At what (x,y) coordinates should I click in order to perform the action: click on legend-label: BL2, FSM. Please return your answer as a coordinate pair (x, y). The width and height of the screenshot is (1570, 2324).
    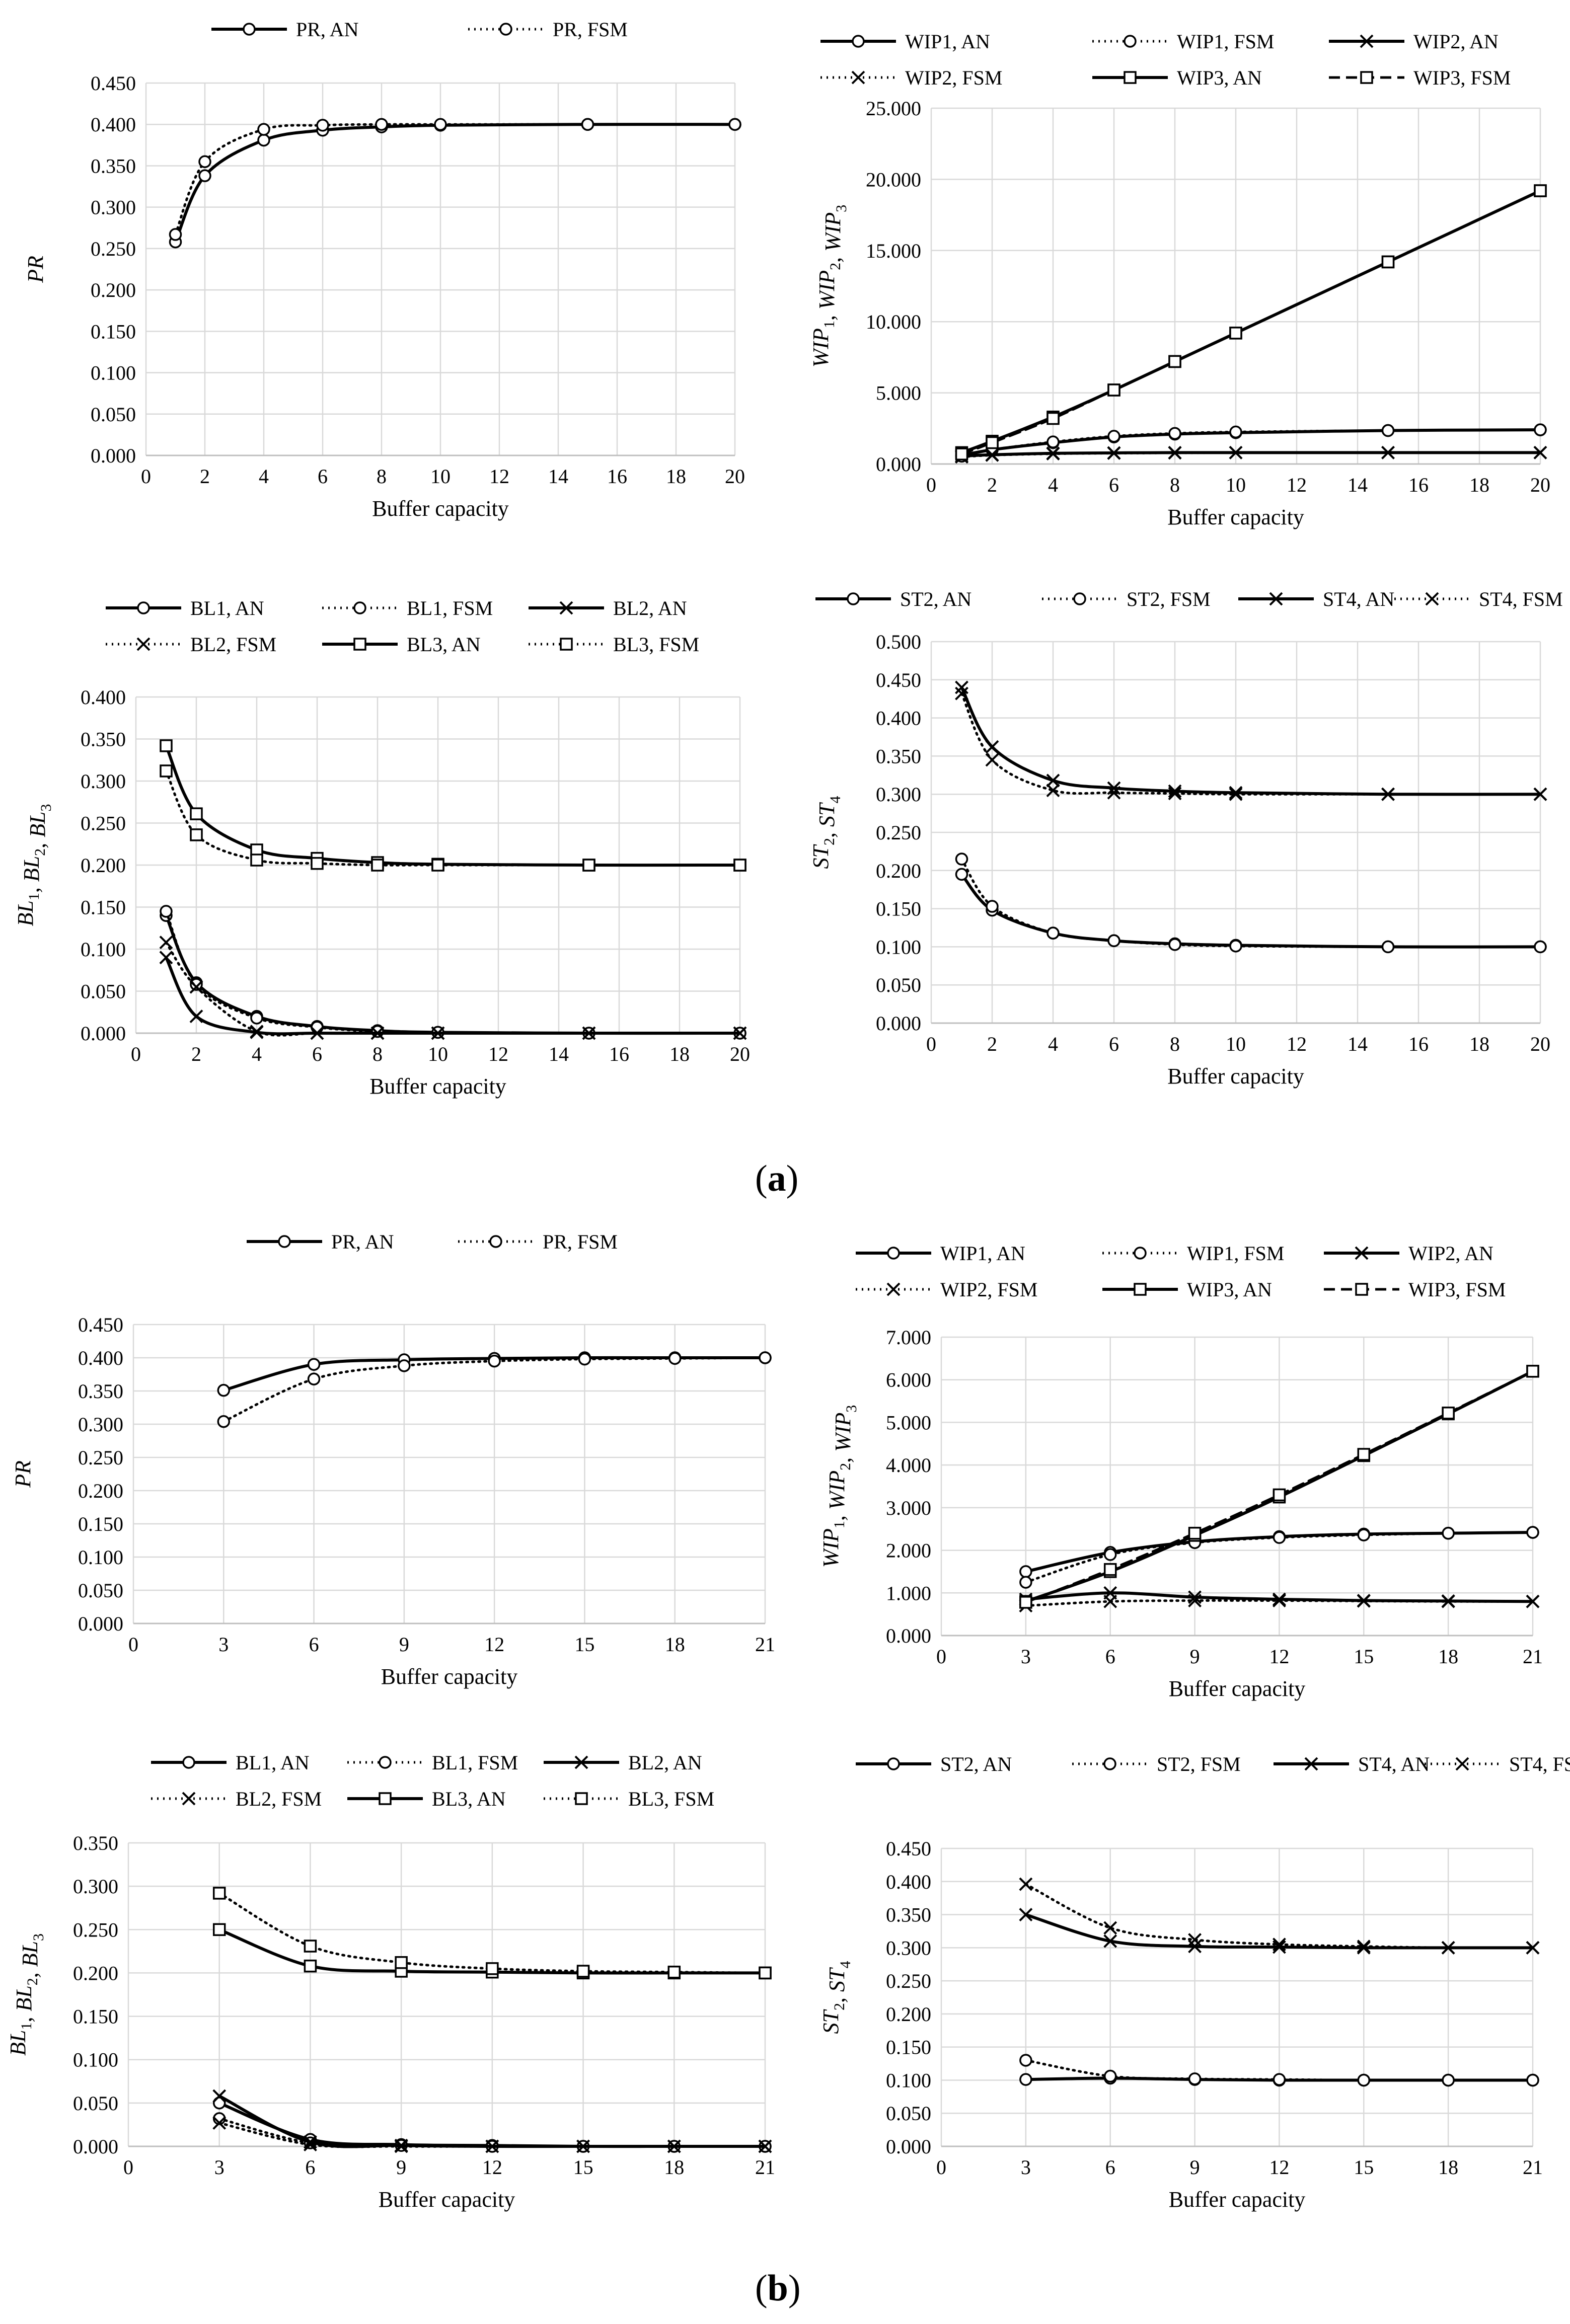
    Looking at the image, I should click on (233, 644).